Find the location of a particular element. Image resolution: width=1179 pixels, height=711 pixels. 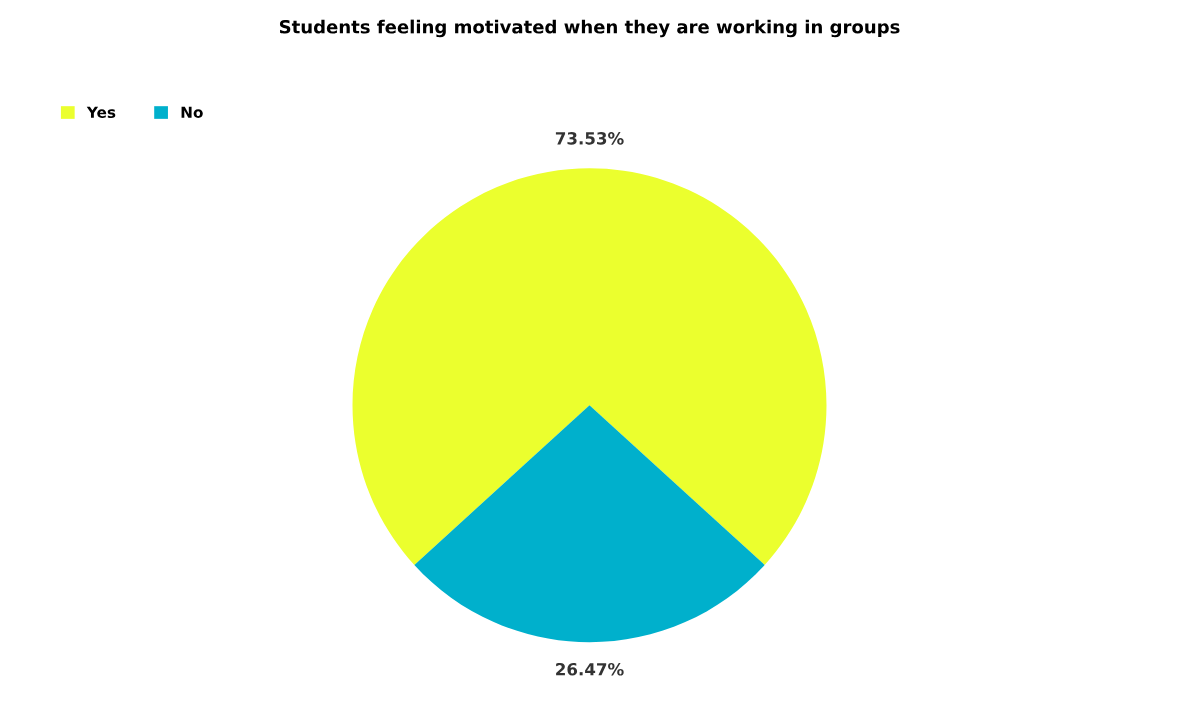

legend-label: Yes is located at coordinates (101, 112).